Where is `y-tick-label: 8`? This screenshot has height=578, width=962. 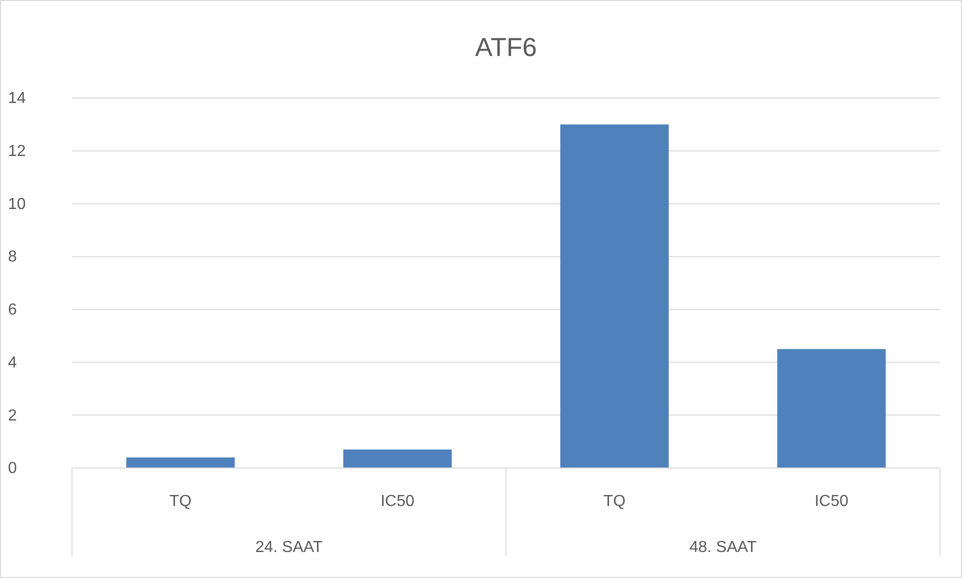 y-tick-label: 8 is located at coordinates (12, 257).